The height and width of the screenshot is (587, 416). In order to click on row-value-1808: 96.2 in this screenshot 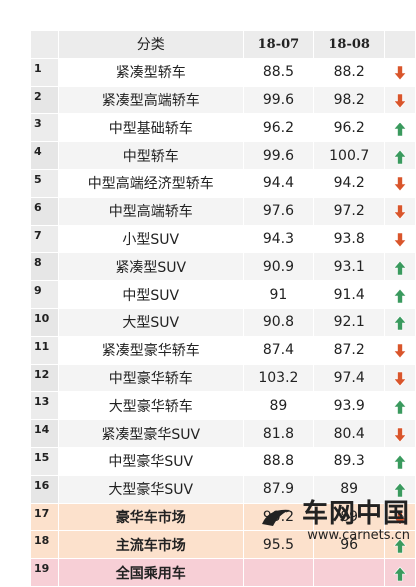, I will do `click(349, 128)`.